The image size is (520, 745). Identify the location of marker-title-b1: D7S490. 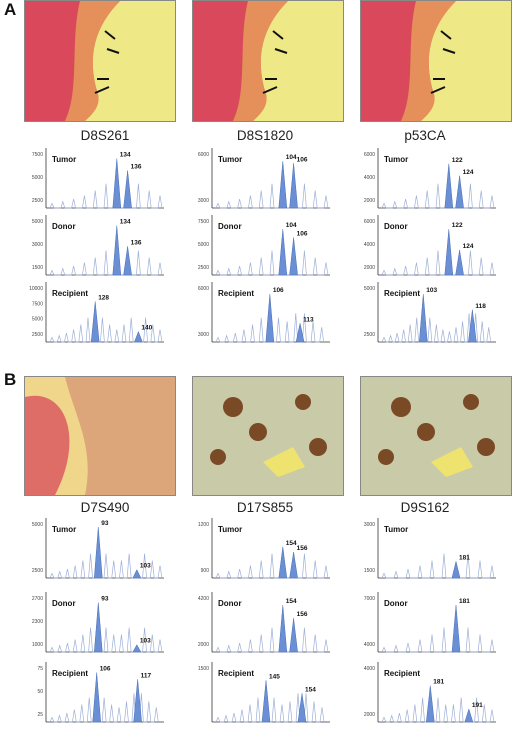
(105, 507).